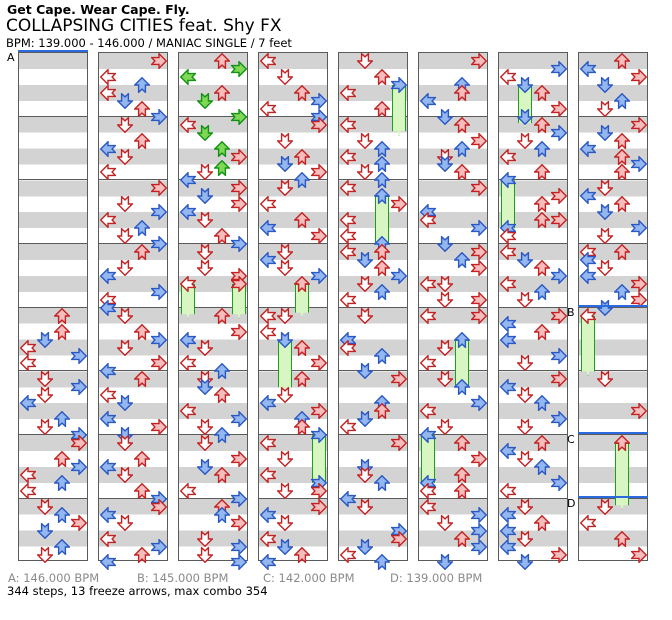 The height and width of the screenshot is (620, 672). Describe the element at coordinates (98, 9) in the screenshot. I see `artist-name: Get Cape. Wear Cape. Fly.` at that location.